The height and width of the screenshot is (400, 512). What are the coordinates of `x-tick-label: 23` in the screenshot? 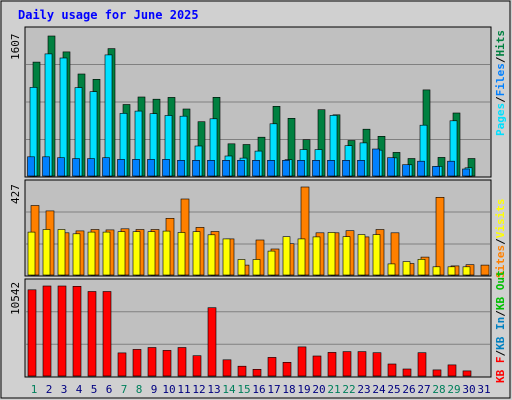 It's located at (363, 389).